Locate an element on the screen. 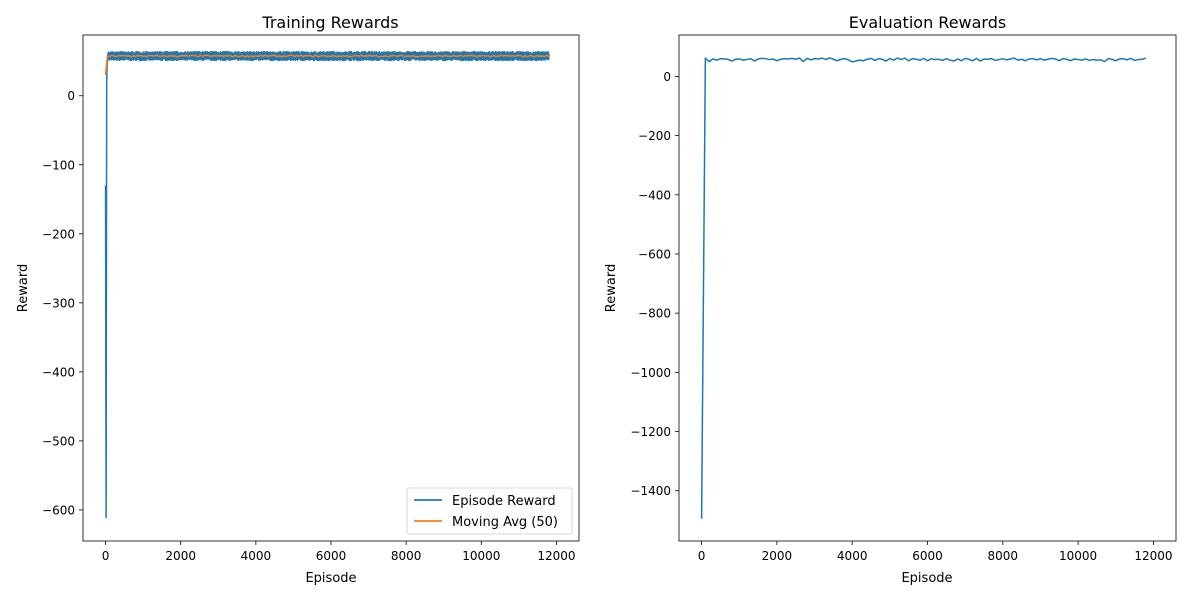 The width and height of the screenshot is (1200, 600). legend-label-episode-reward: Episode Reward is located at coordinates (504, 501).